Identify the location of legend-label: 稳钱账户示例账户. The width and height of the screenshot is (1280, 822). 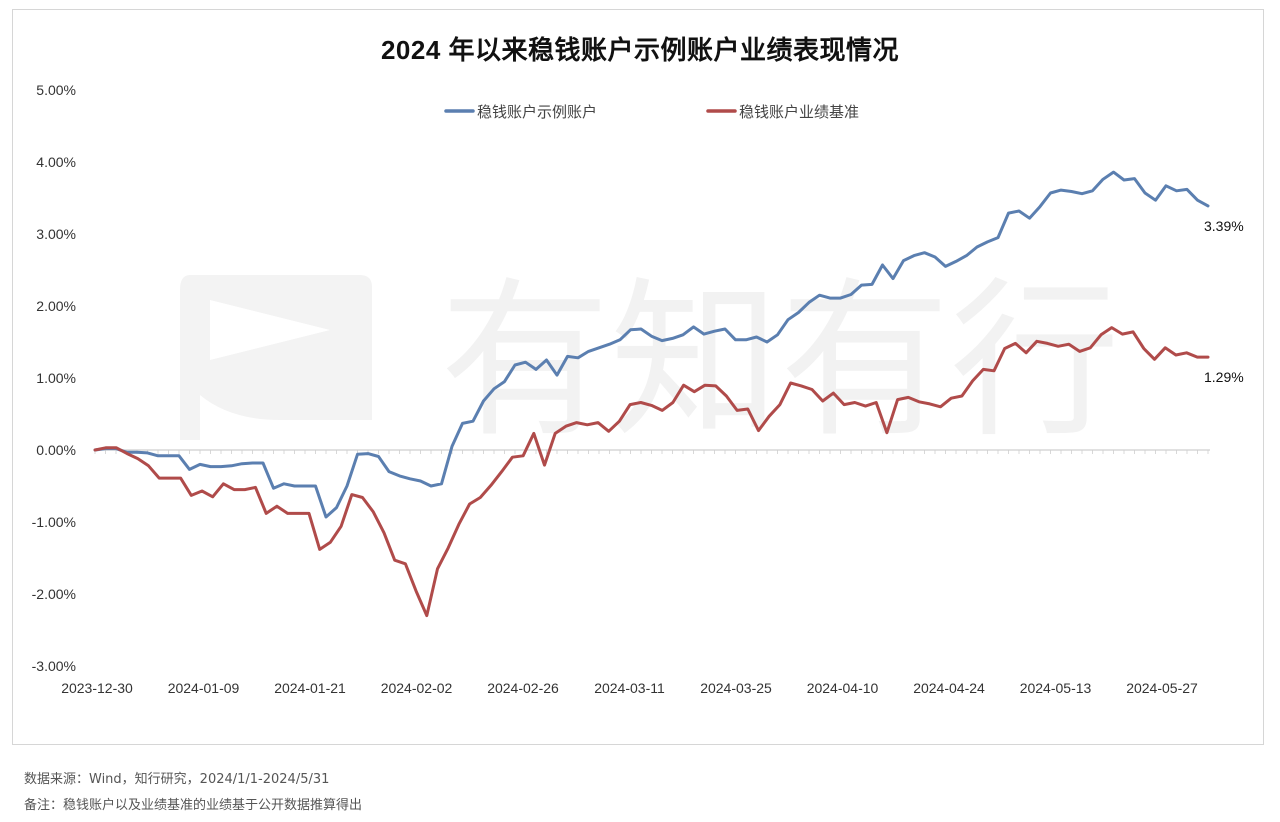
(537, 112).